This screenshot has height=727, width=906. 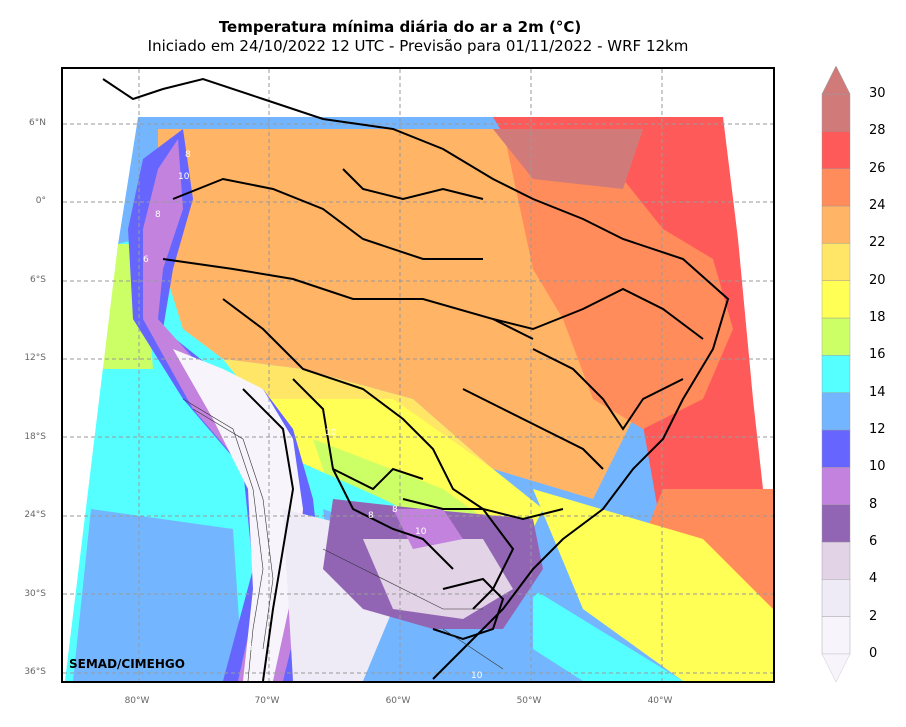 What do you see at coordinates (37, 123) in the screenshot?
I see `lat-label: 6°N` at bounding box center [37, 123].